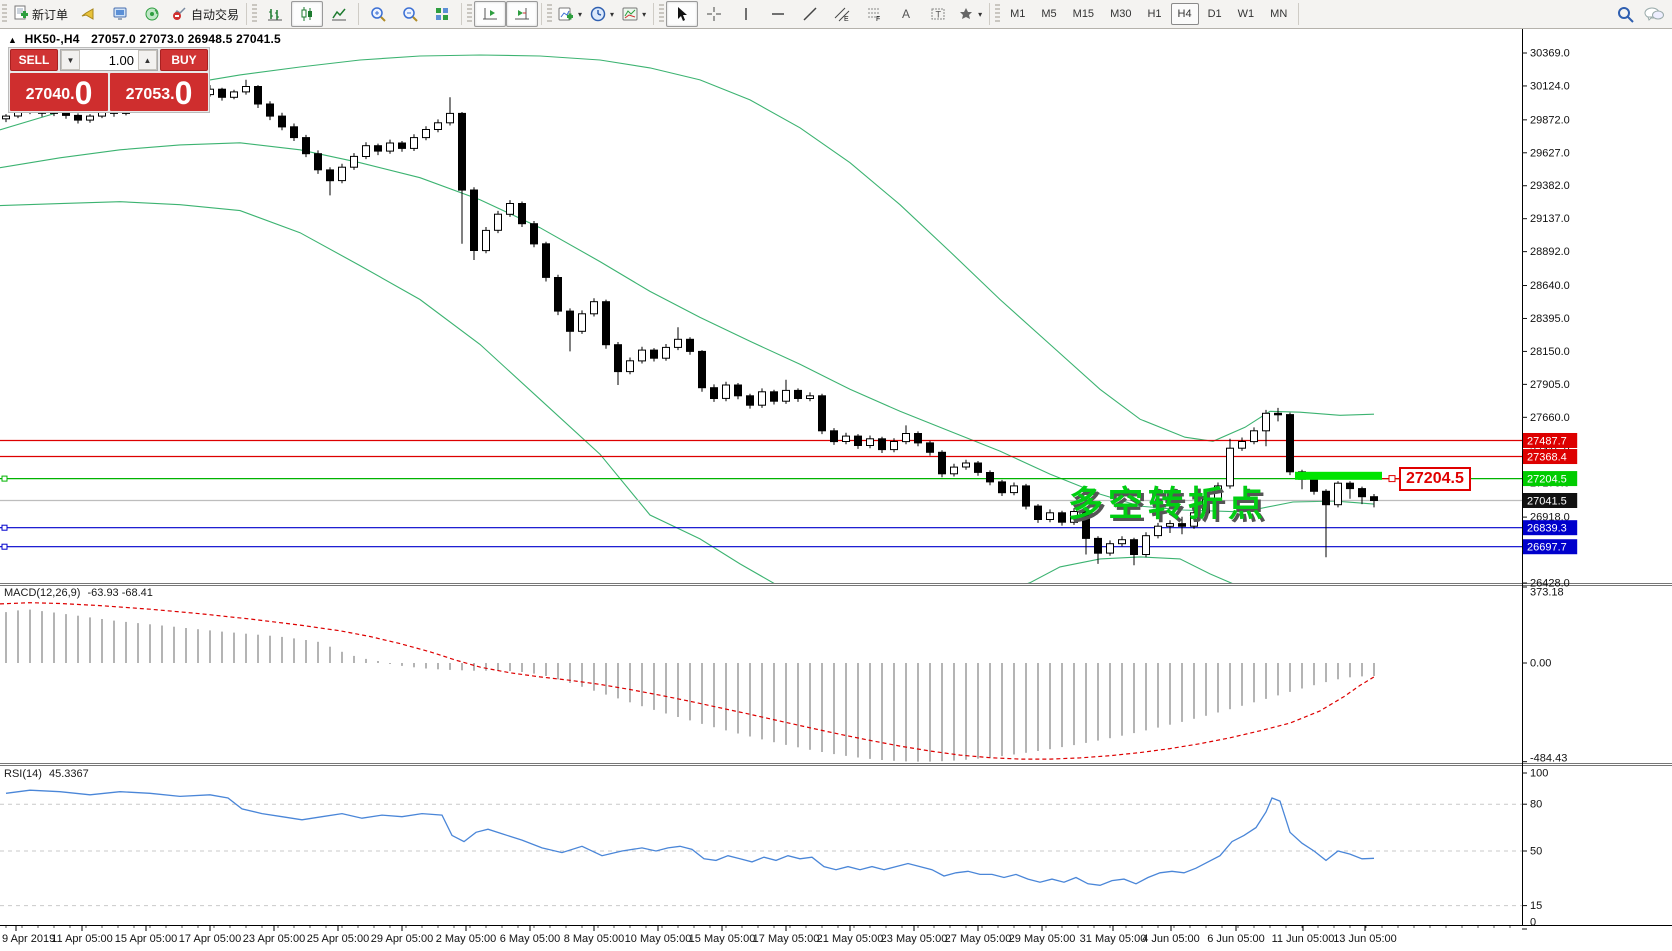 This screenshot has width=1672, height=951. What do you see at coordinates (442, 14) in the screenshot?
I see `tile-windows-button` at bounding box center [442, 14].